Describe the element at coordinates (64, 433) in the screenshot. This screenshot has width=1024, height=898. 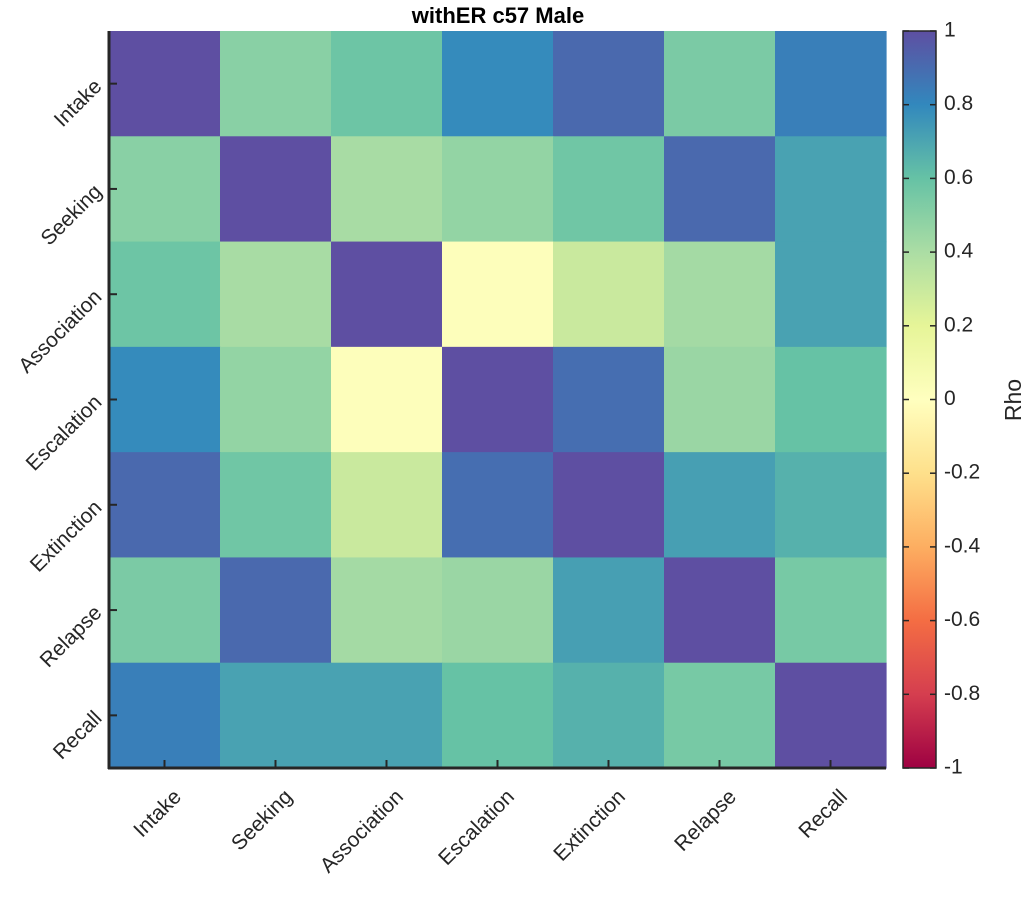
I see `y-tick-label: Escalation` at that location.